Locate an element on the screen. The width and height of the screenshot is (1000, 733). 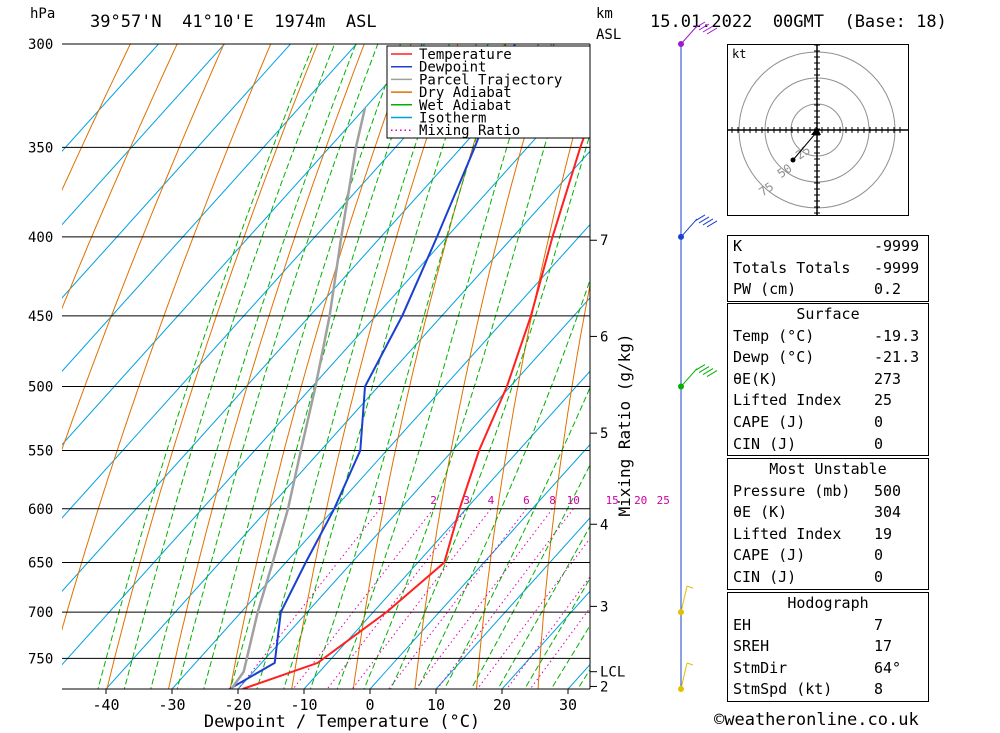
copyright-footer: ©weatheronline.co.uk is located at coordinates (816, 720).